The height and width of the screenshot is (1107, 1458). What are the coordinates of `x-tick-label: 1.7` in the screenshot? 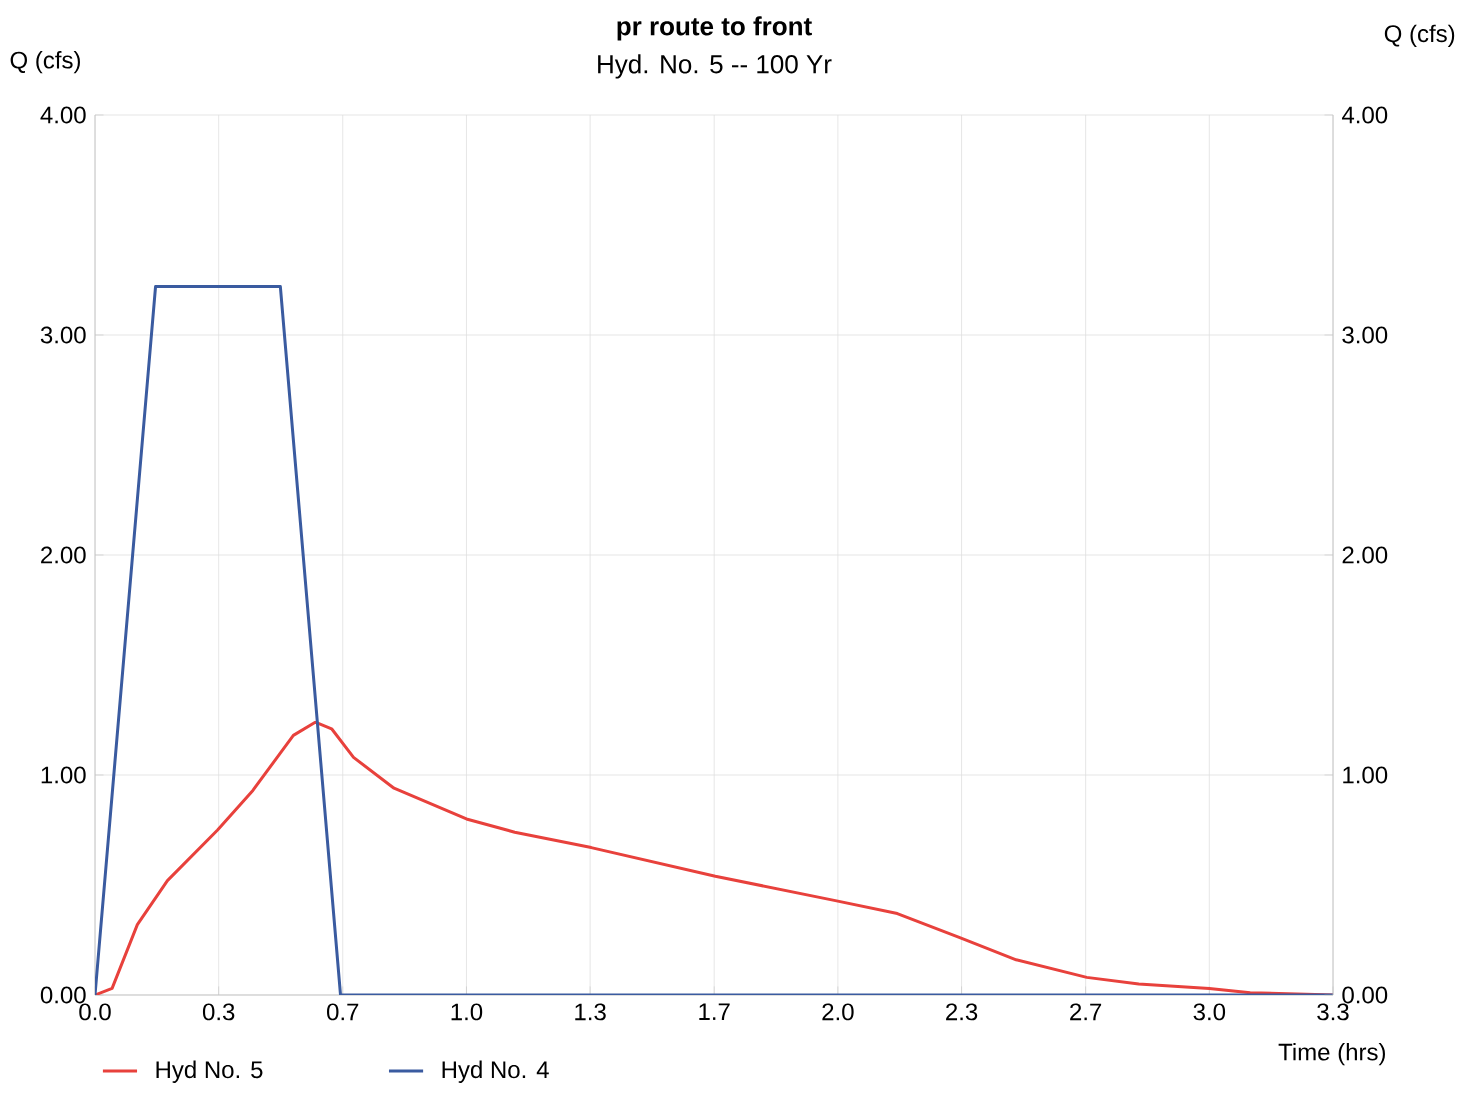 It's located at (714, 1011).